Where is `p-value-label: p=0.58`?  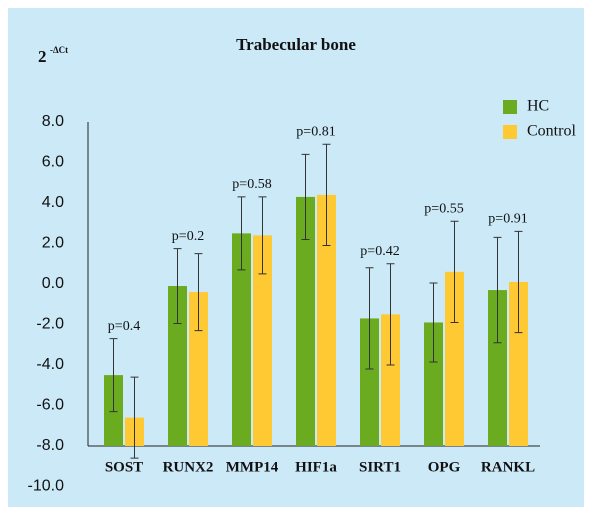
p-value-label: p=0.58 is located at coordinates (251, 184).